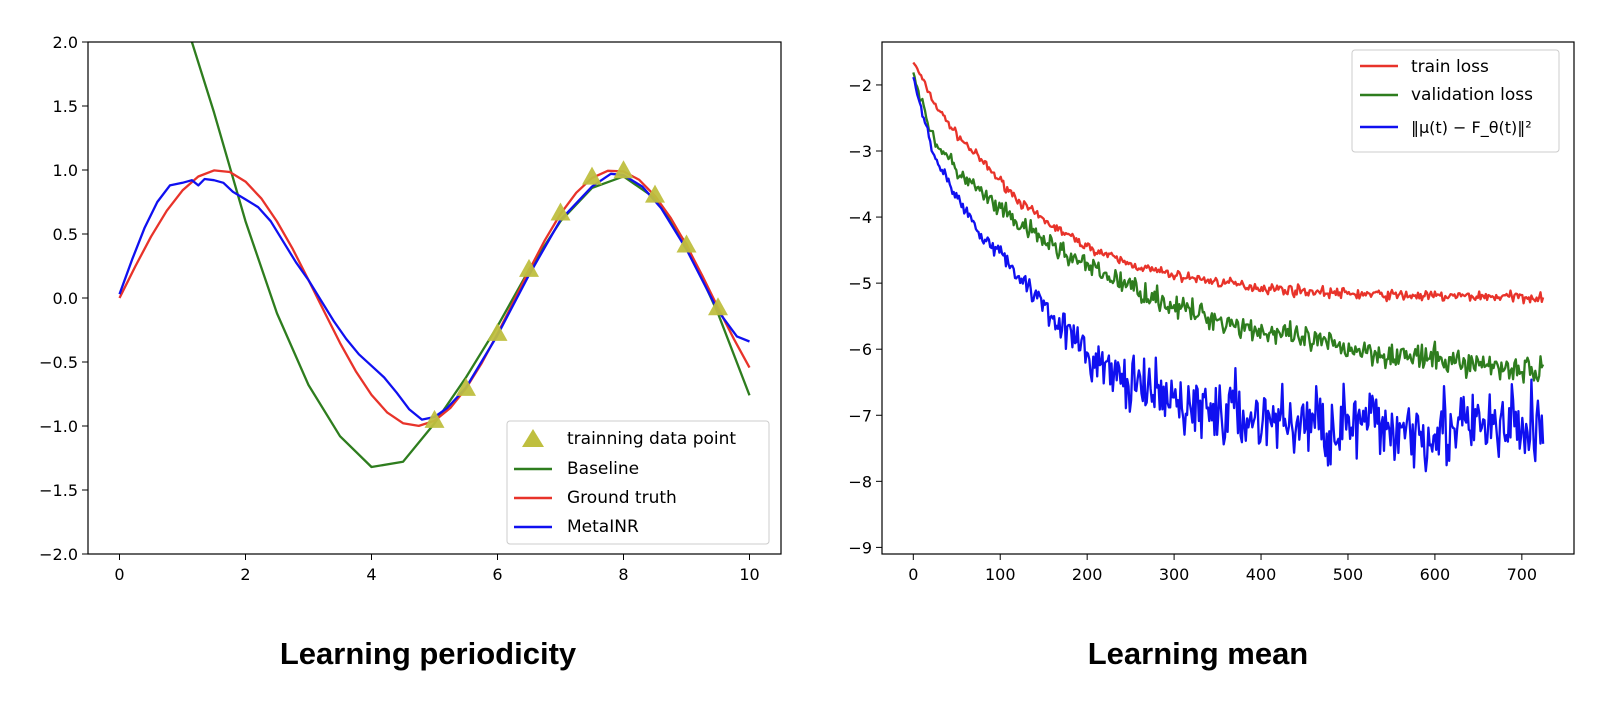 This screenshot has width=1620, height=702. Describe the element at coordinates (65, 42) in the screenshot. I see `y-tick-label: 2.0` at that location.